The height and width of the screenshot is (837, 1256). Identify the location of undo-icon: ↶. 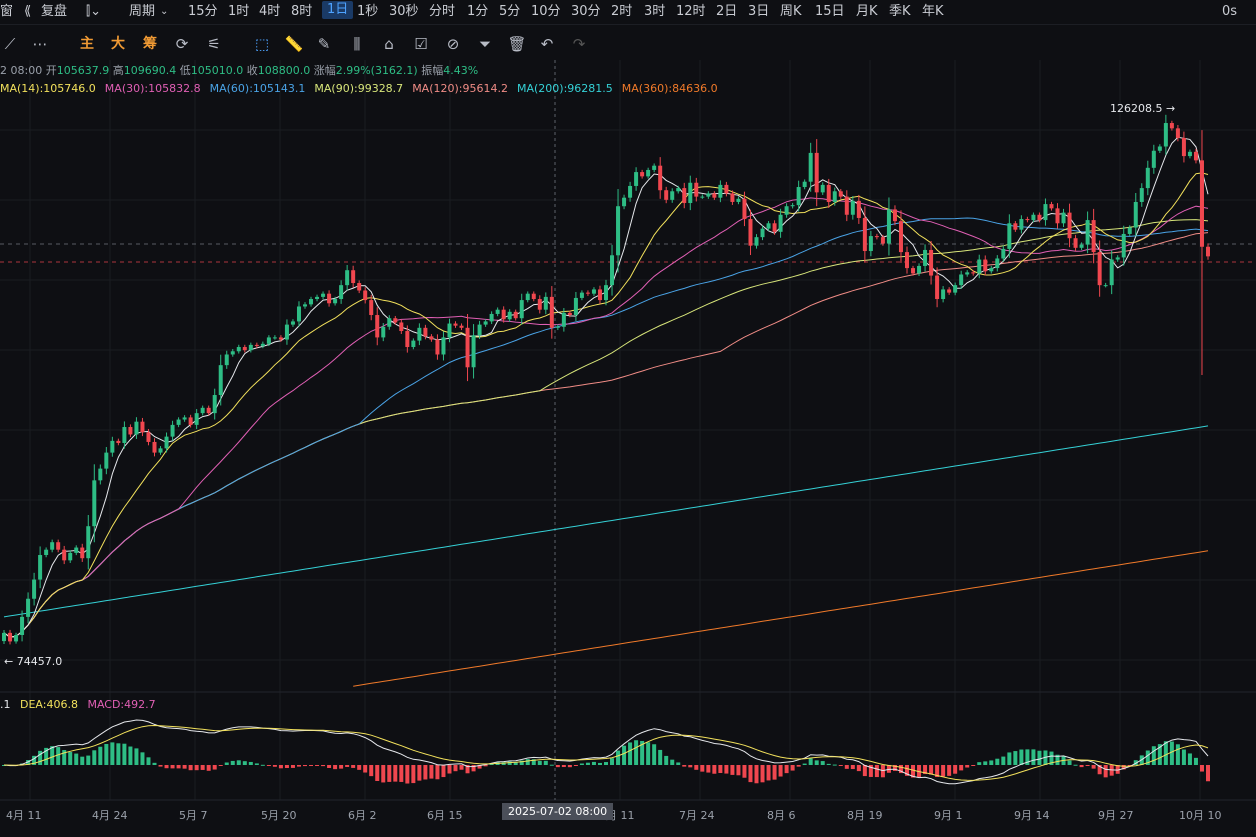
(547, 44).